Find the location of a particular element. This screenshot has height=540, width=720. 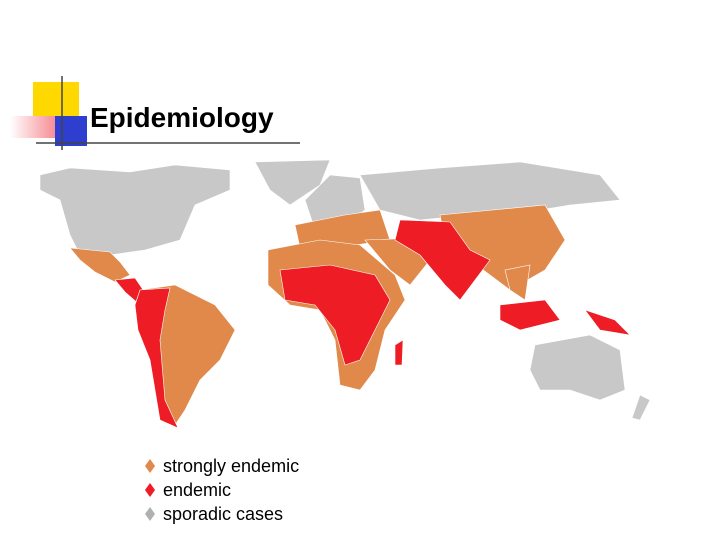

legend-item: endemic is located at coordinates (222, 490).